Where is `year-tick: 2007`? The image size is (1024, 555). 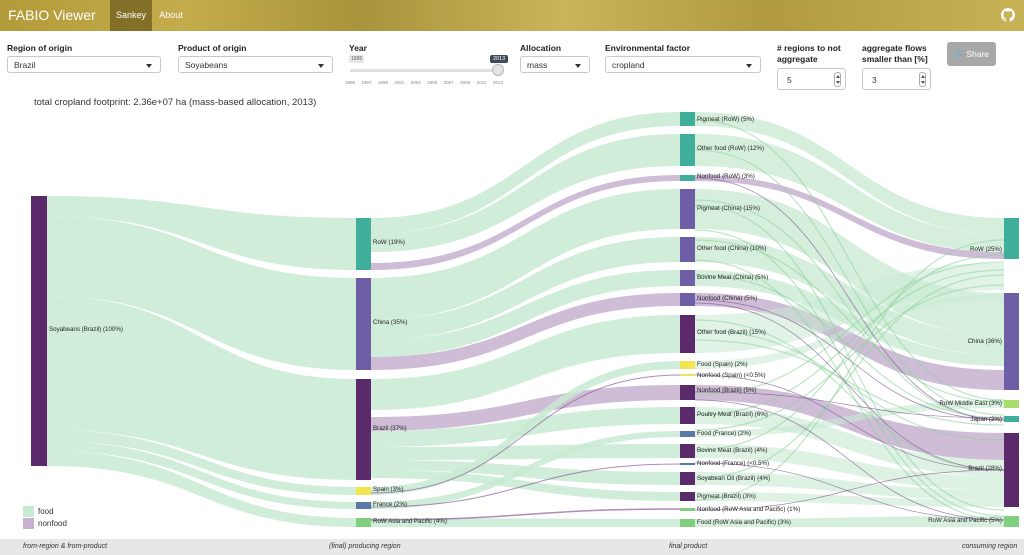
year-tick: 2007 is located at coordinates (448, 82).